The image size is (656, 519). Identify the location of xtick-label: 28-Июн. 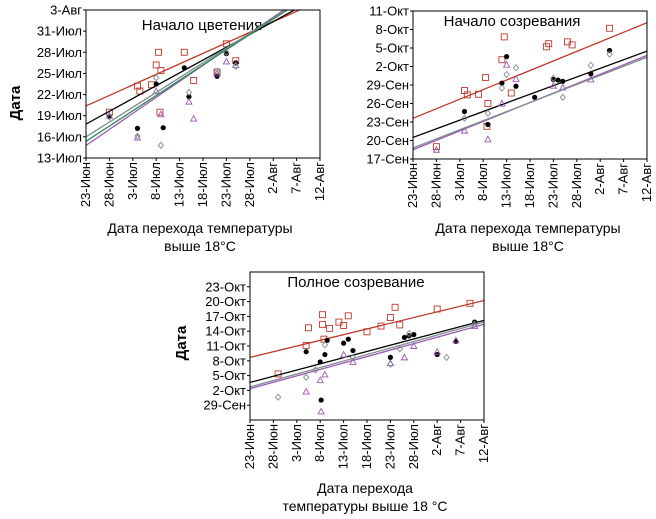
(272, 446).